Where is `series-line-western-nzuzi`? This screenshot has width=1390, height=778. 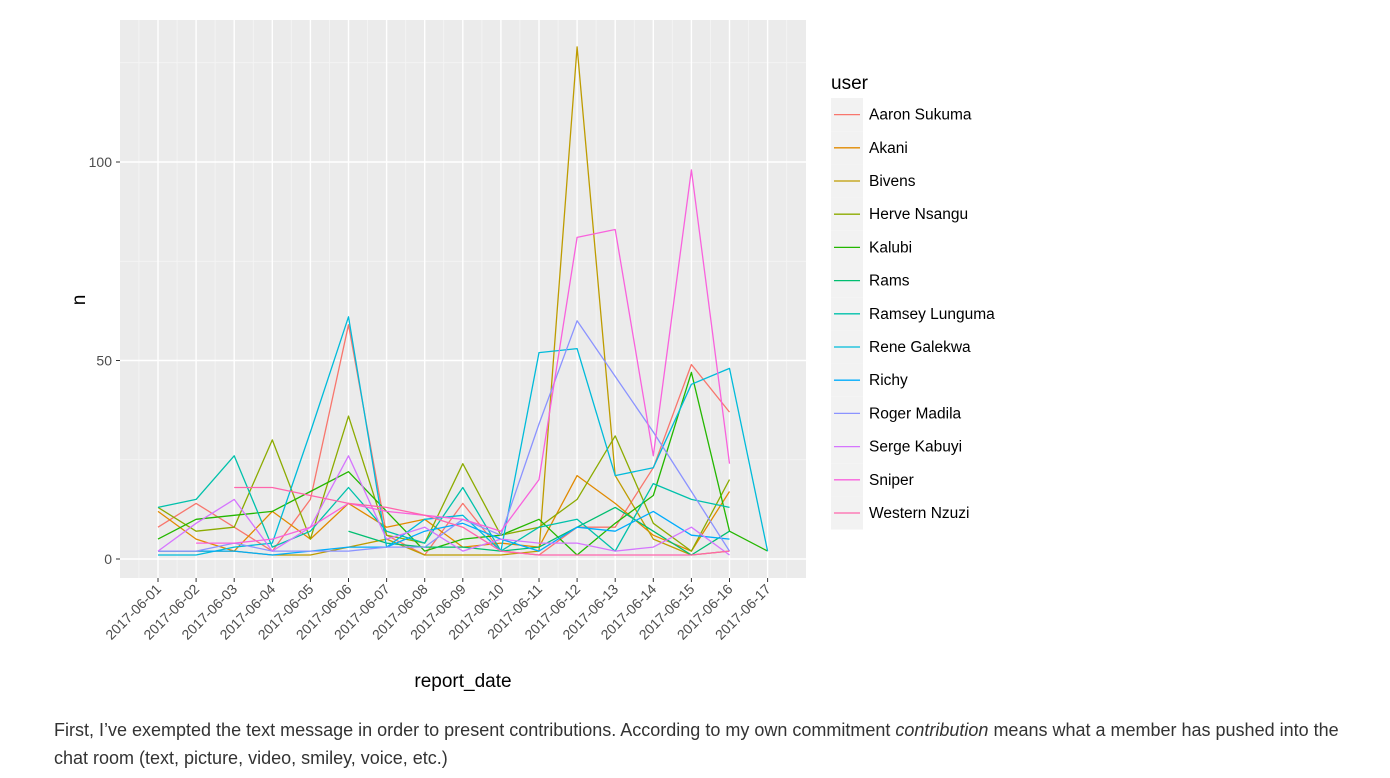 series-line-western-nzuzi is located at coordinates (482, 521).